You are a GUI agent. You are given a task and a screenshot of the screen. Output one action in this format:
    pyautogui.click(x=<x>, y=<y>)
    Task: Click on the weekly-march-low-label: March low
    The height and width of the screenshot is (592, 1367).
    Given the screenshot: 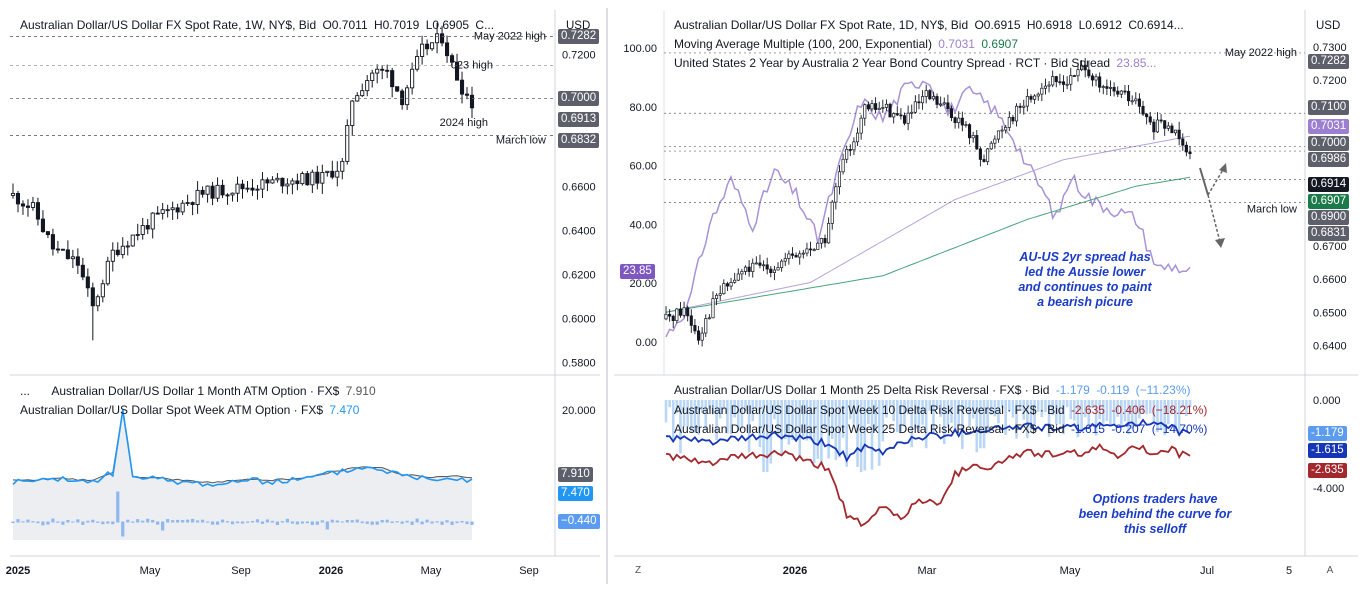 What is the action you would take?
    pyautogui.click(x=521, y=140)
    